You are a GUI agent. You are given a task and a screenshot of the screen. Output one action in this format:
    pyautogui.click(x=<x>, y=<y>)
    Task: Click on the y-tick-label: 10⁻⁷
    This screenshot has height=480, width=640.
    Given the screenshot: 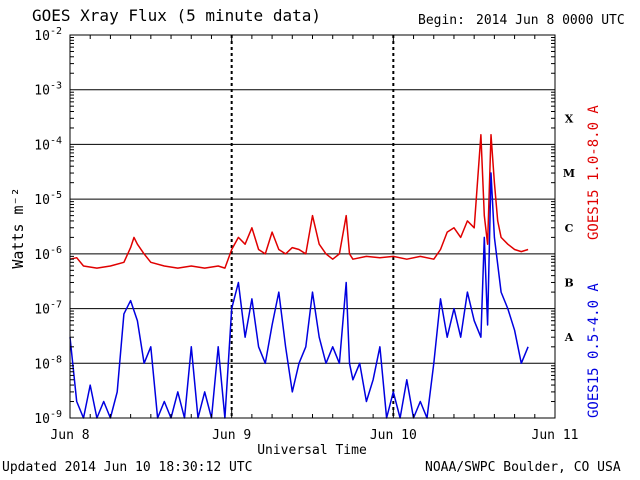 What is the action you would take?
    pyautogui.click(x=48, y=309)
    